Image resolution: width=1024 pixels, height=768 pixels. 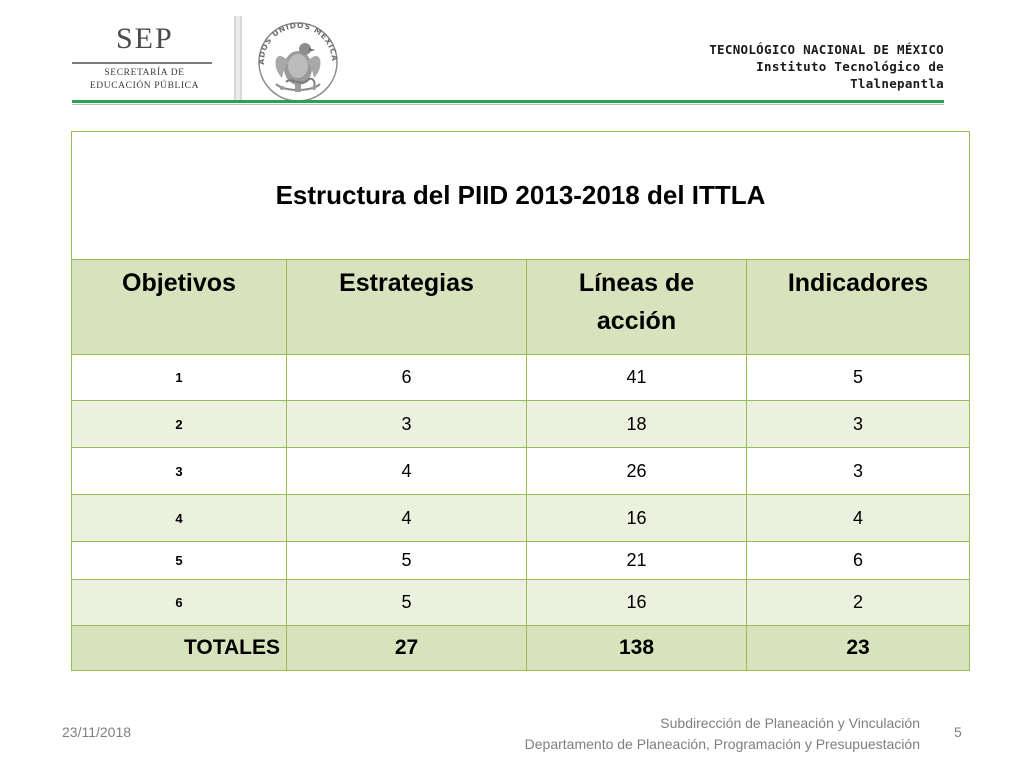 What do you see at coordinates (179, 377) in the screenshot?
I see `cell-objetivo: 1` at bounding box center [179, 377].